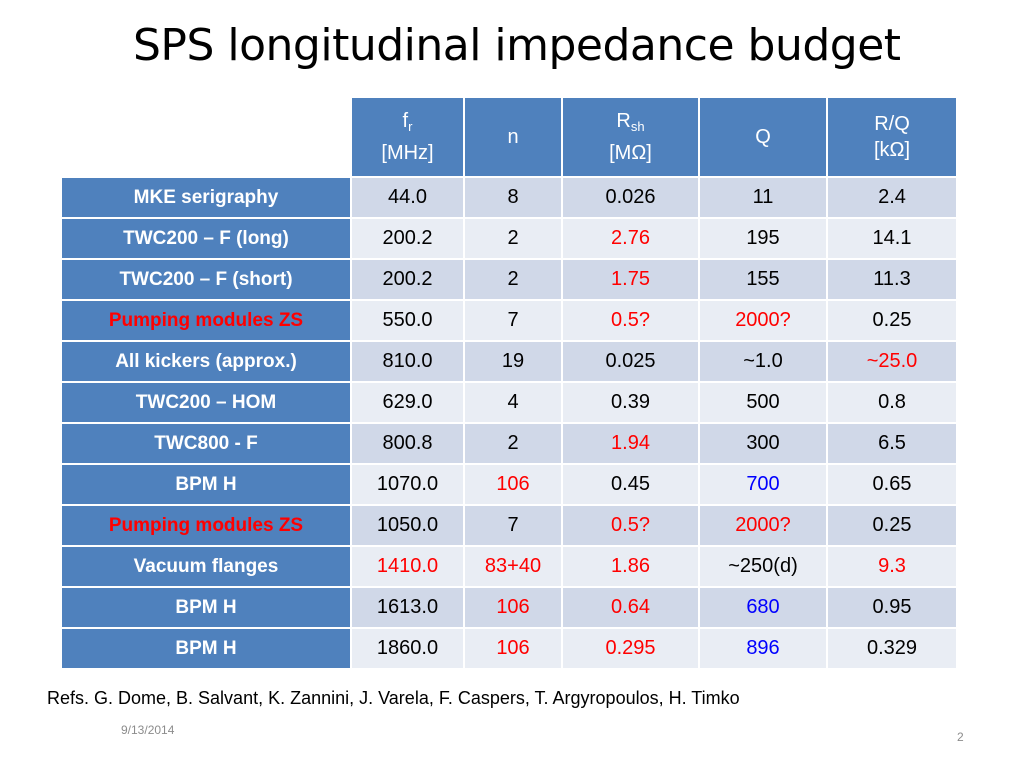  What do you see at coordinates (637, 126) in the screenshot?
I see `header-subscript: sh` at bounding box center [637, 126].